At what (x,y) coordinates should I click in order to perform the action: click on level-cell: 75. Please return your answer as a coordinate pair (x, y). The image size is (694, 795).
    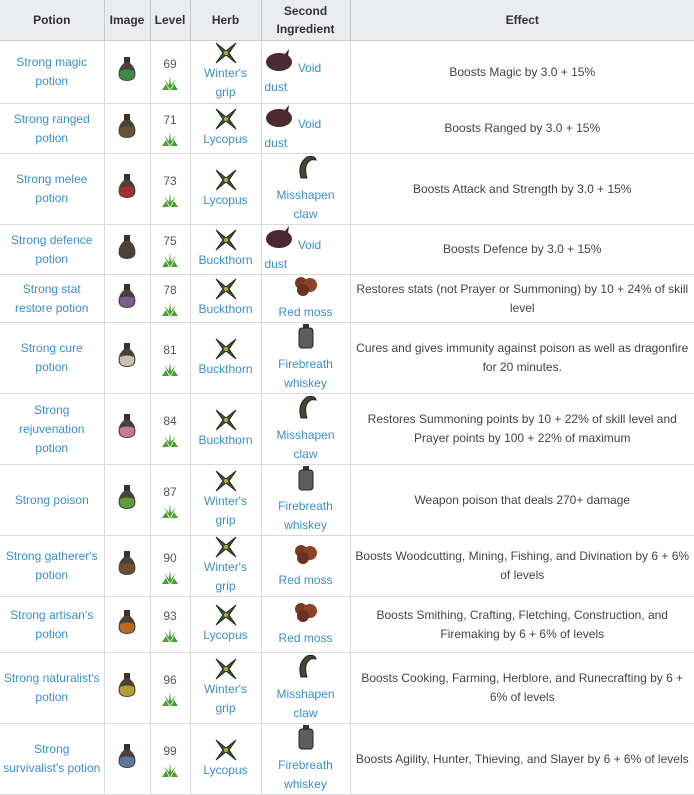
    Looking at the image, I should click on (170, 249).